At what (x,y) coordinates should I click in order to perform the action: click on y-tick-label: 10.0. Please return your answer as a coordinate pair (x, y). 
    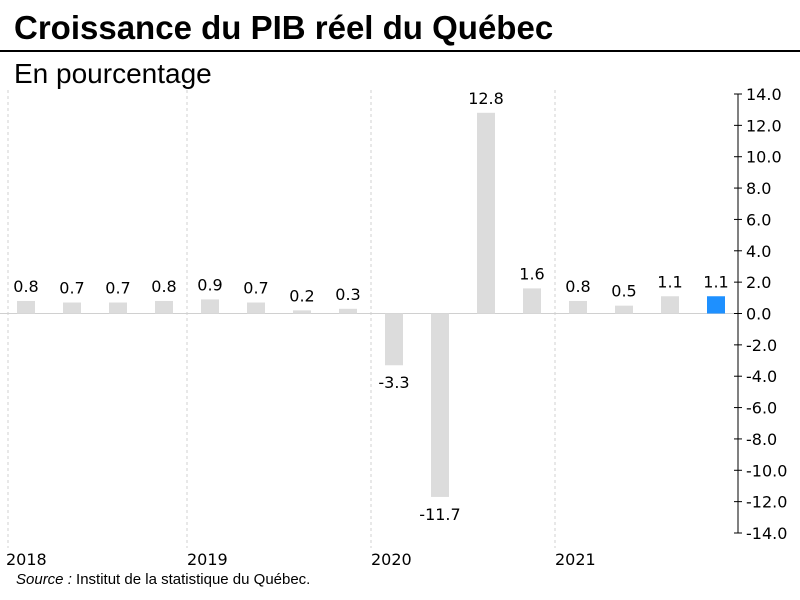
    Looking at the image, I should click on (764, 157).